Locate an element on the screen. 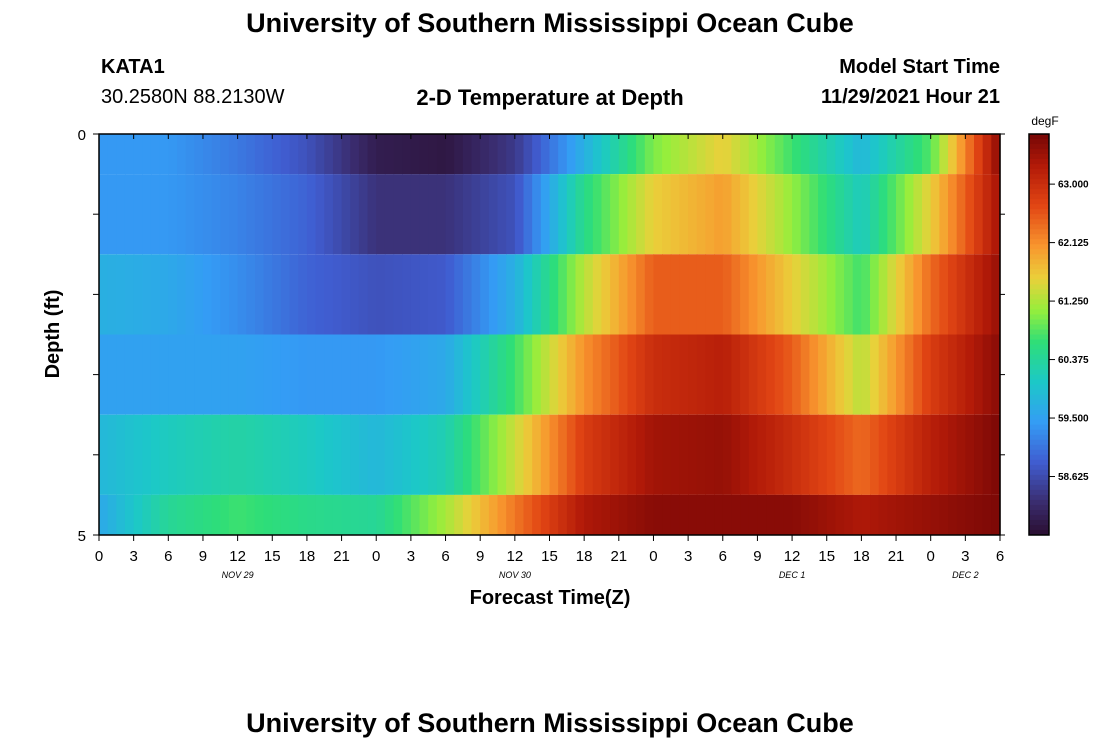 This screenshot has height=750, width=1100. colorbar-tick-label: 60.375 is located at coordinates (1073, 360).